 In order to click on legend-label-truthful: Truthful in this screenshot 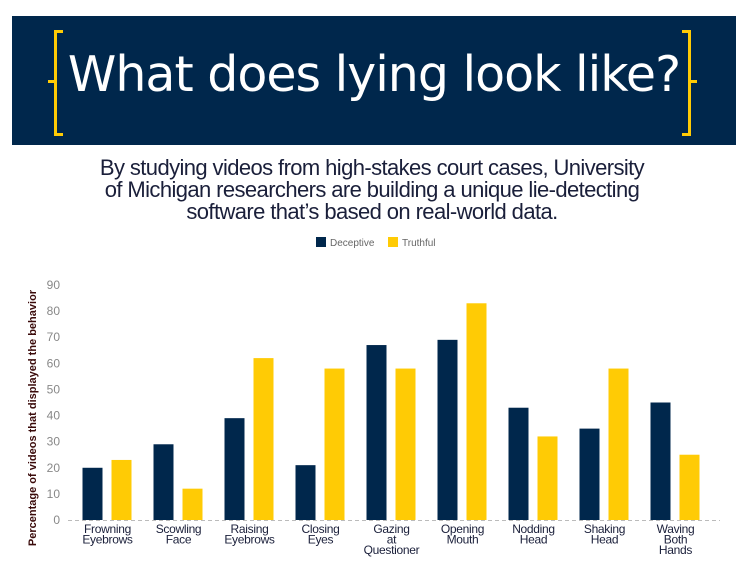, I will do `click(419, 243)`.